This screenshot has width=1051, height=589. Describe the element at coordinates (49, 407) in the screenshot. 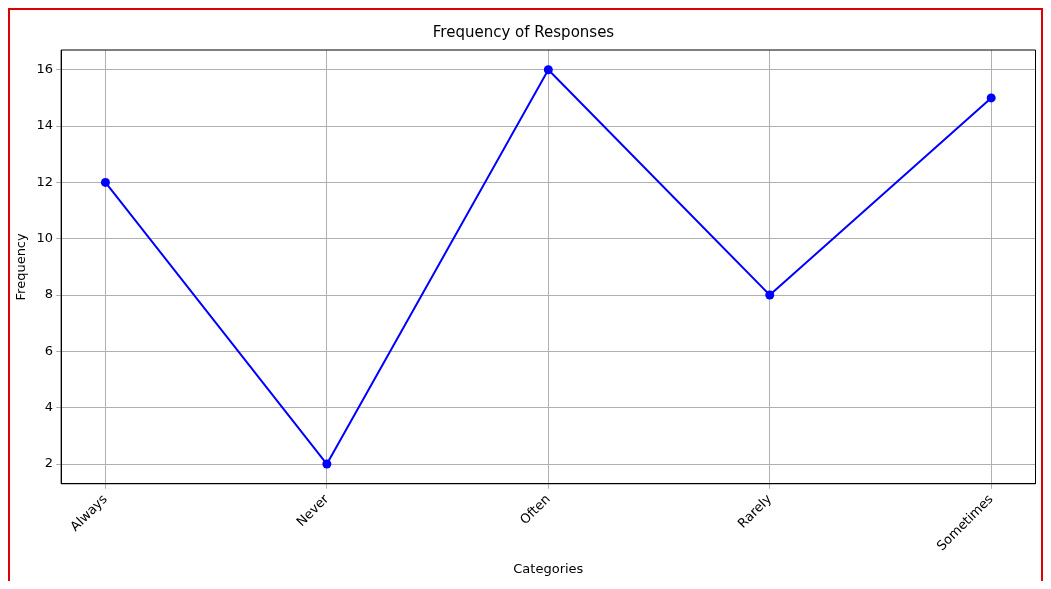

I see `y-tick-label: 4` at that location.